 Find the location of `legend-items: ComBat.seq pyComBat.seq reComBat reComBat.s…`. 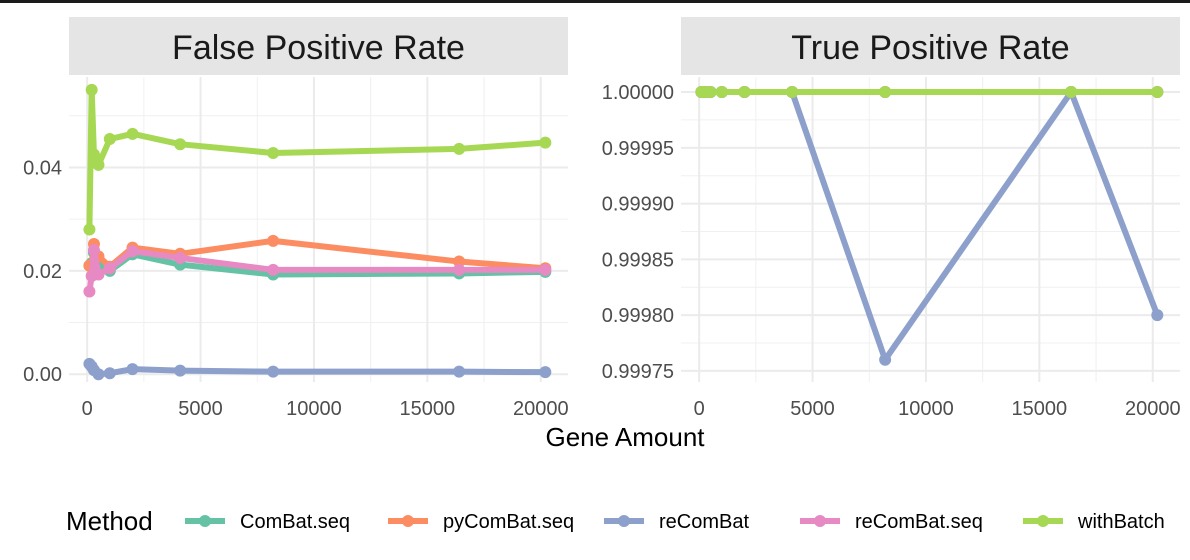

legend-items: ComBat.seq pyComBat.seq reComBat reComBat.s… is located at coordinates (675, 522).